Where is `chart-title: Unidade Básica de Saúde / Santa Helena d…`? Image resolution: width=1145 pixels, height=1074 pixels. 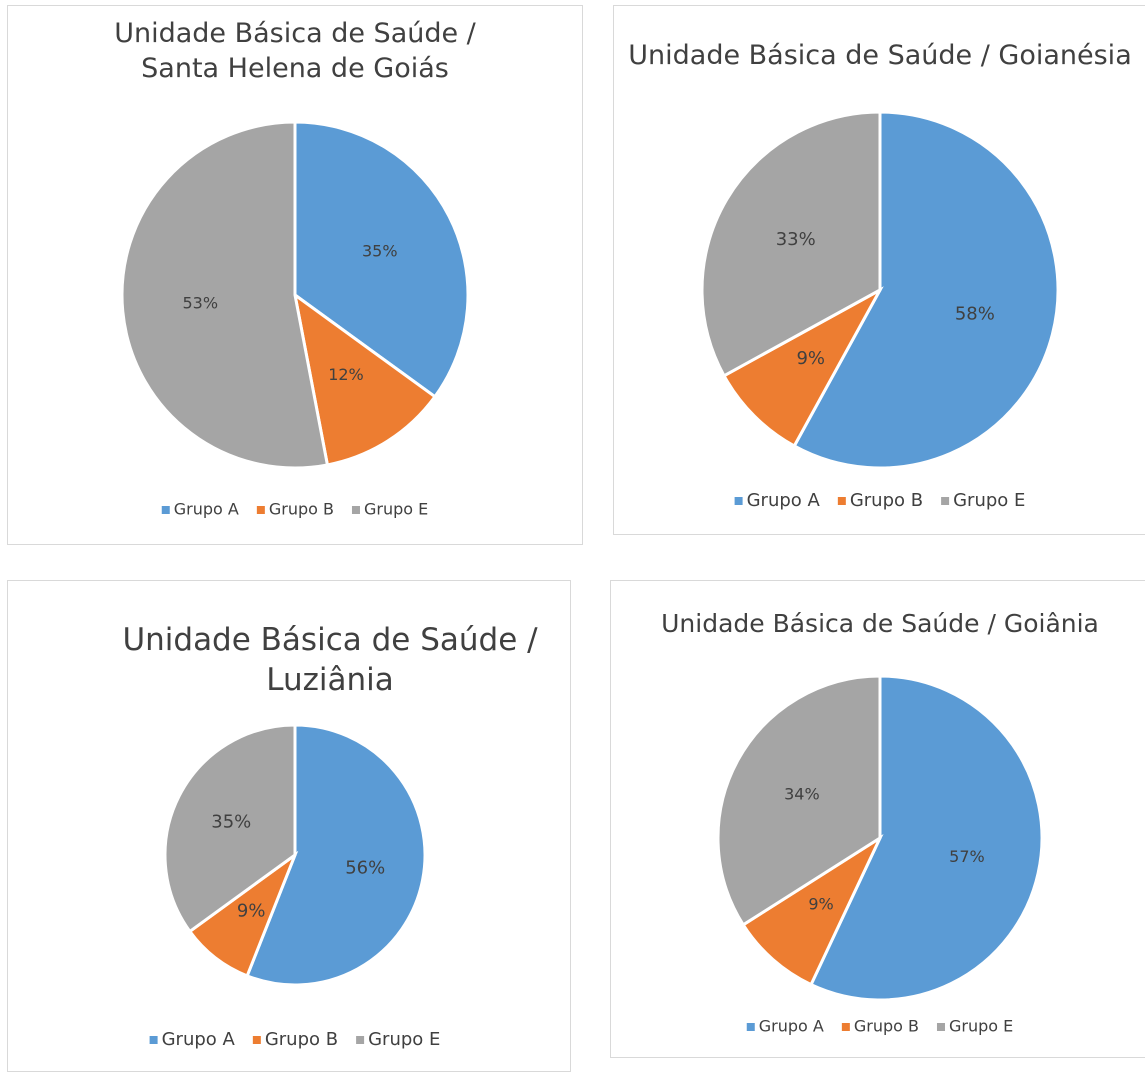 chart-title: Unidade Básica de Saúde / Santa Helena d… is located at coordinates (295, 51).